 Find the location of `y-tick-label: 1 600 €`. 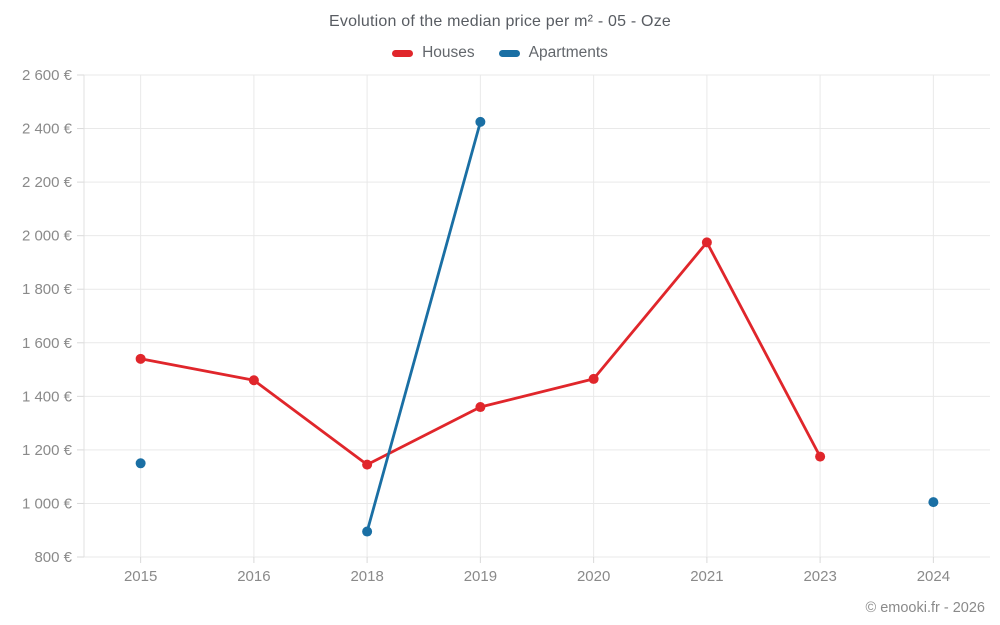

y-tick-label: 1 600 € is located at coordinates (47, 343).